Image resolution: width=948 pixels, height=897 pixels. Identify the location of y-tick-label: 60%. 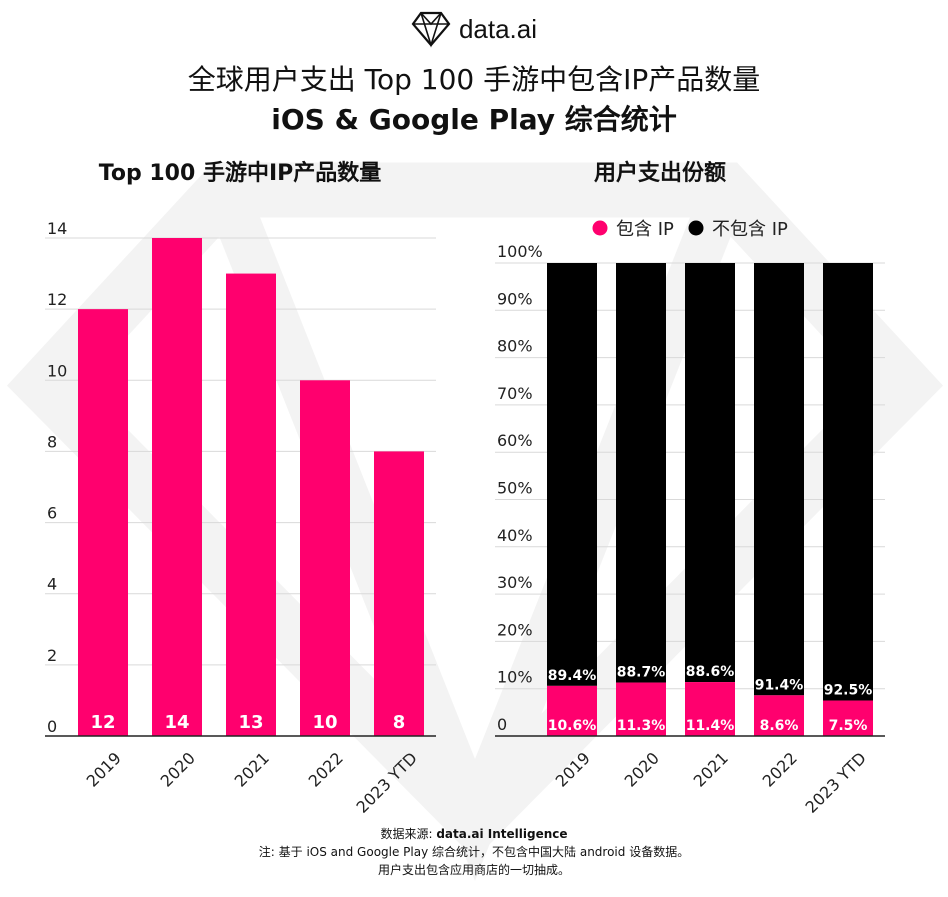
(515, 440).